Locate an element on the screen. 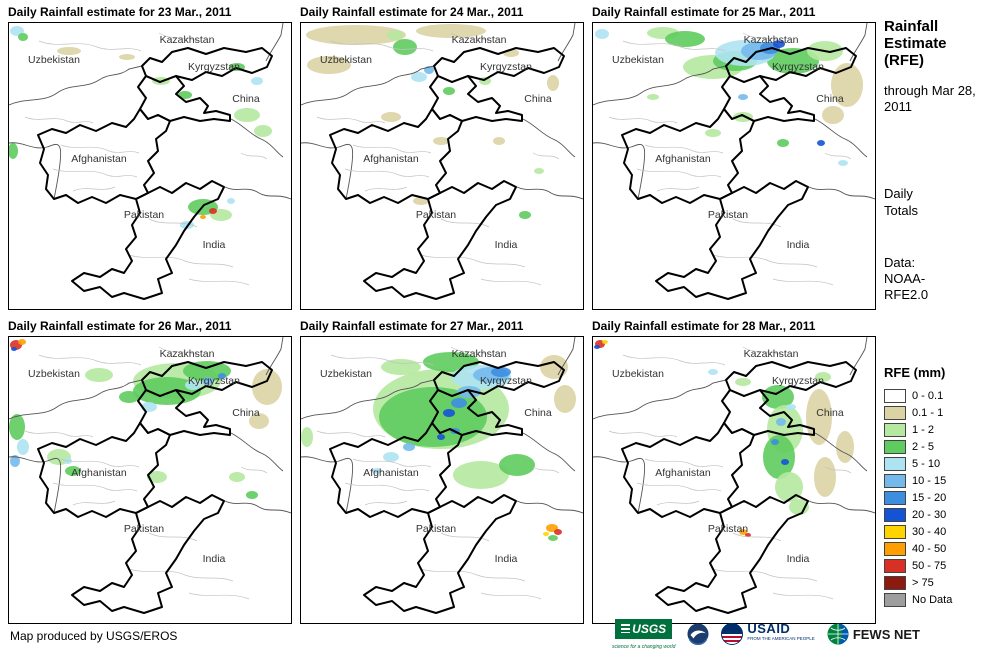 The height and width of the screenshot is (649, 983). legend-label: 0 - 0.1 is located at coordinates (928, 395).